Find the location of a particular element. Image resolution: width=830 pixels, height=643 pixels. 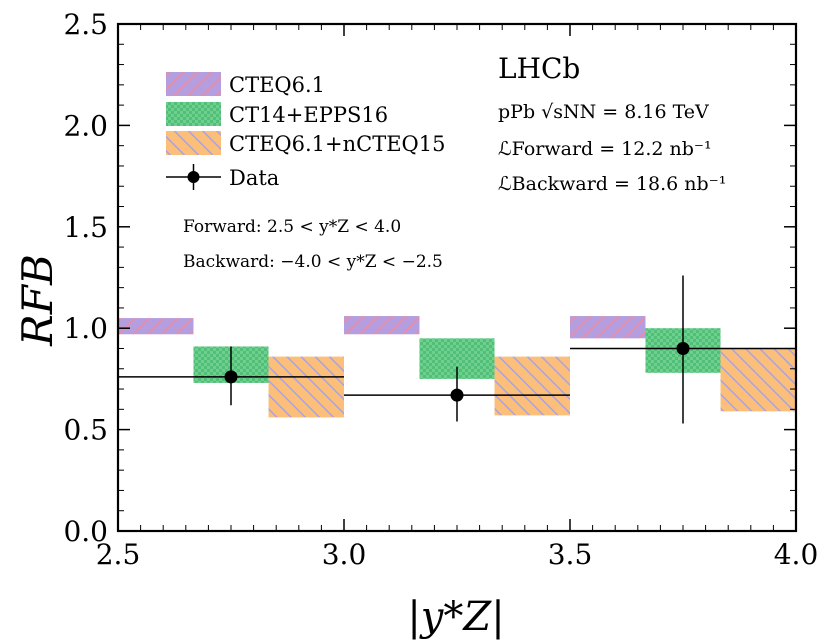

forward-range-label: Forward: 2.5 < y*Z < 4.0 is located at coordinates (292, 227).